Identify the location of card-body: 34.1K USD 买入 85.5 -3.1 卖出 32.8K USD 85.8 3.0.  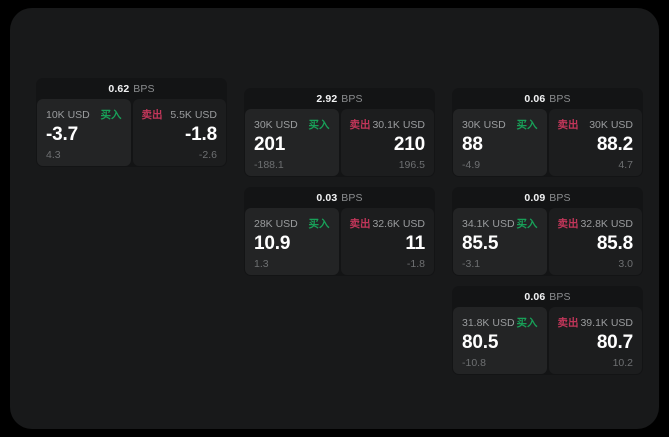
(547, 242).